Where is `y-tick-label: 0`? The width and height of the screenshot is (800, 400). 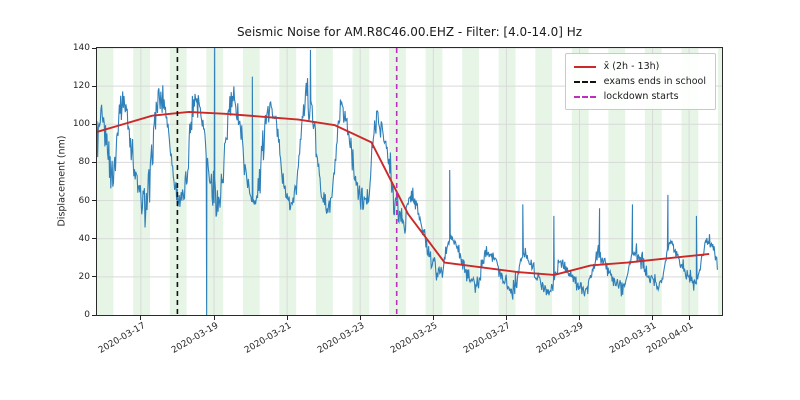
y-tick-label: 0 is located at coordinates (87, 315).